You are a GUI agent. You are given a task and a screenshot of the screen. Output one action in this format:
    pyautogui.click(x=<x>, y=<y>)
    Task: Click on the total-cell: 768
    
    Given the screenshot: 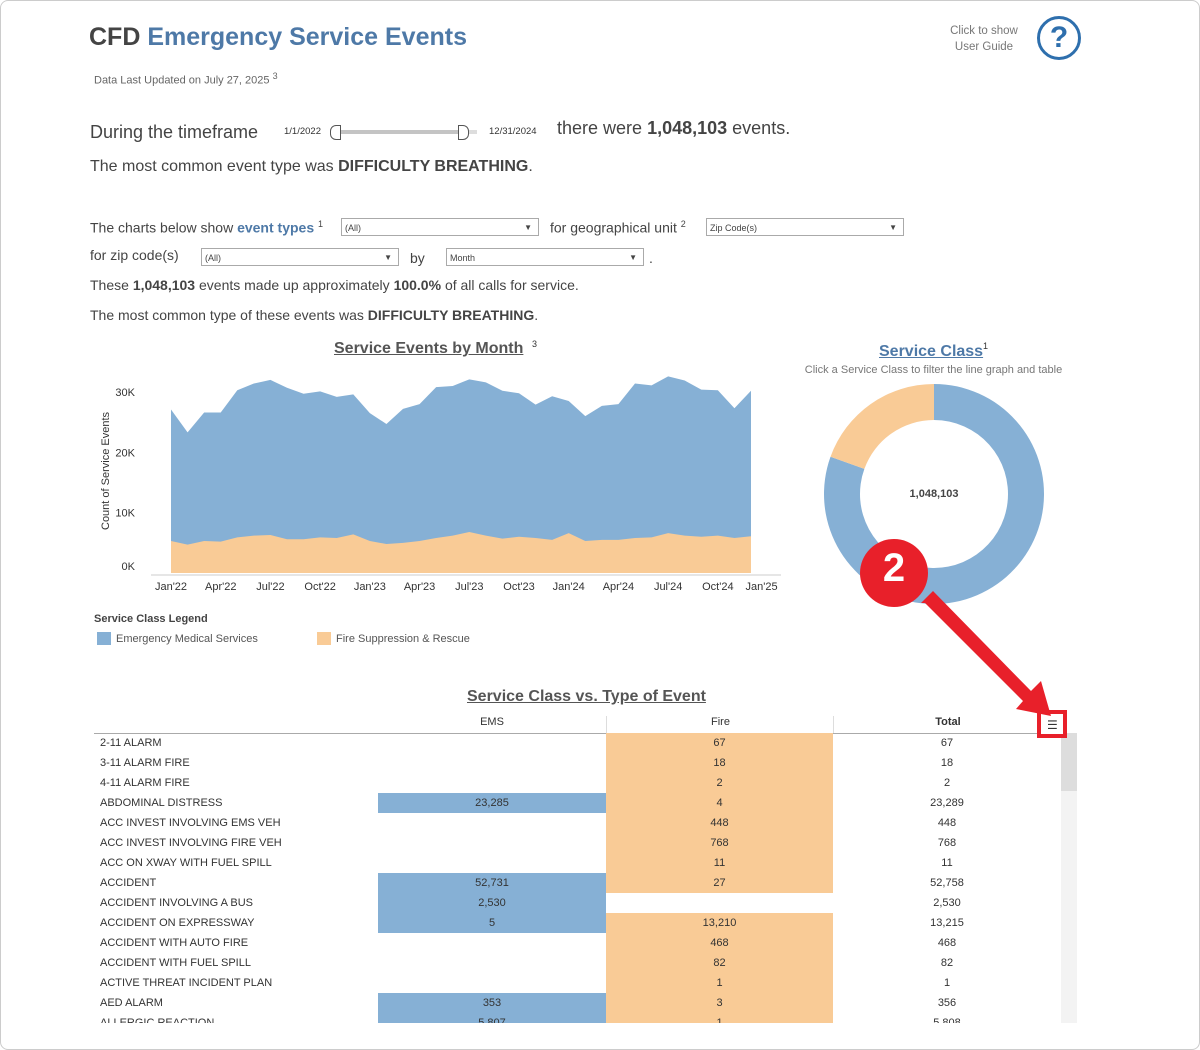 What is the action you would take?
    pyautogui.click(x=947, y=843)
    